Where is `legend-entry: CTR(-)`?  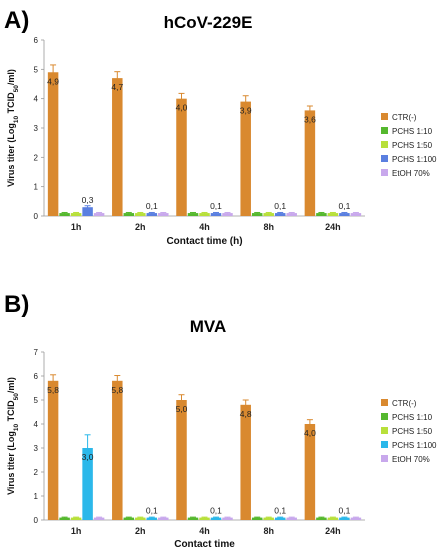
legend-entry: CTR(-) is located at coordinates (404, 117).